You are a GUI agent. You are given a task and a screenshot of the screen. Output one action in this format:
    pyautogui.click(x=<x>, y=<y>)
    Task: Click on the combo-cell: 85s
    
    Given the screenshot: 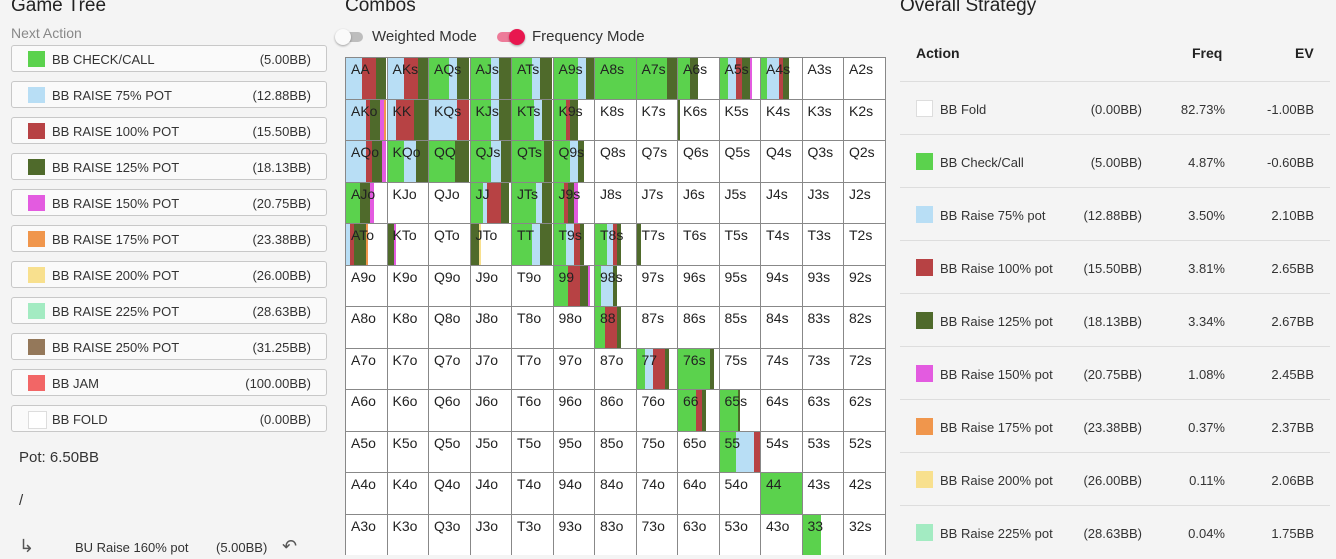 What is the action you would take?
    pyautogui.click(x=740, y=328)
    